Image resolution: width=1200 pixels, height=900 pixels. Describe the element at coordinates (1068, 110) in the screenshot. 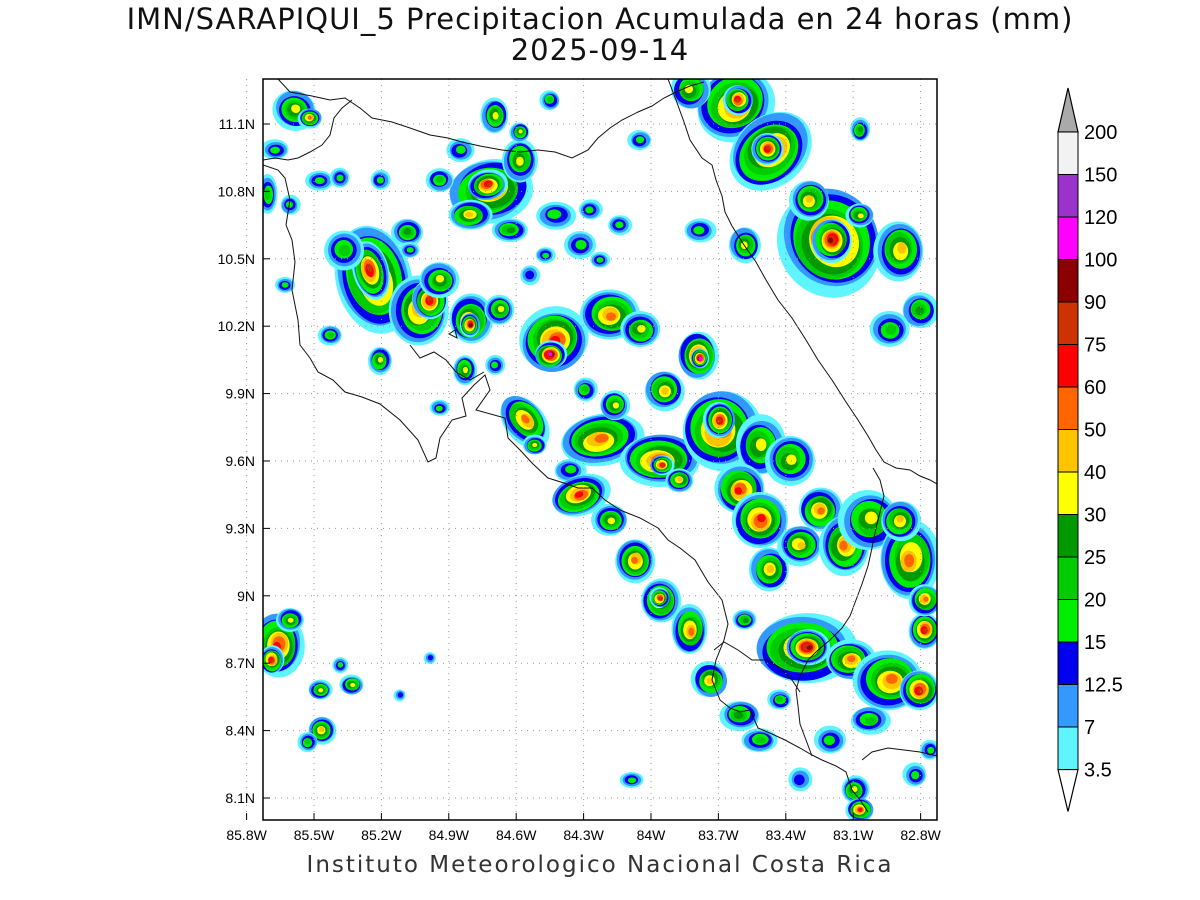

I see `colorbar-upper-arrow` at that location.